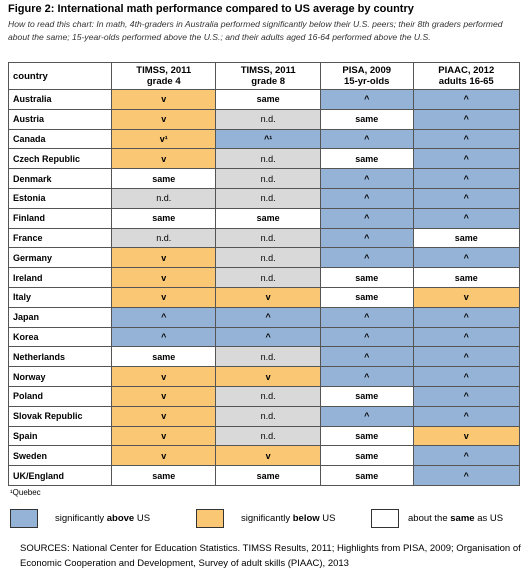 The height and width of the screenshot is (569, 530). I want to click on legend-label: about the same as US, so click(455, 518).